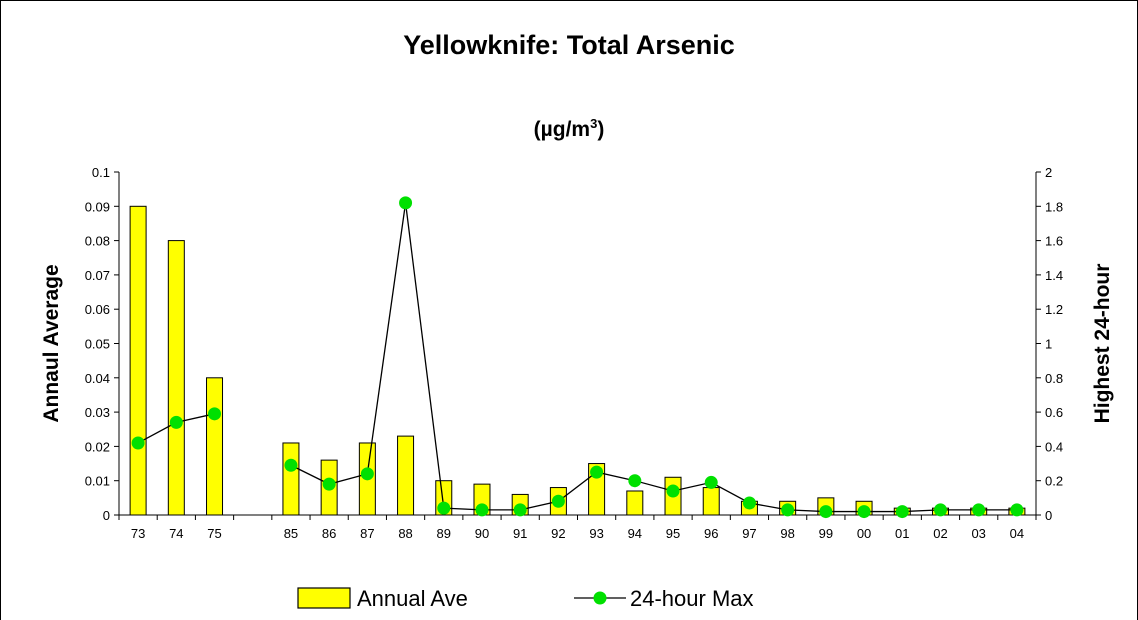 The image size is (1138, 620). I want to click on right-tick-label: 1.2, so click(1054, 309).